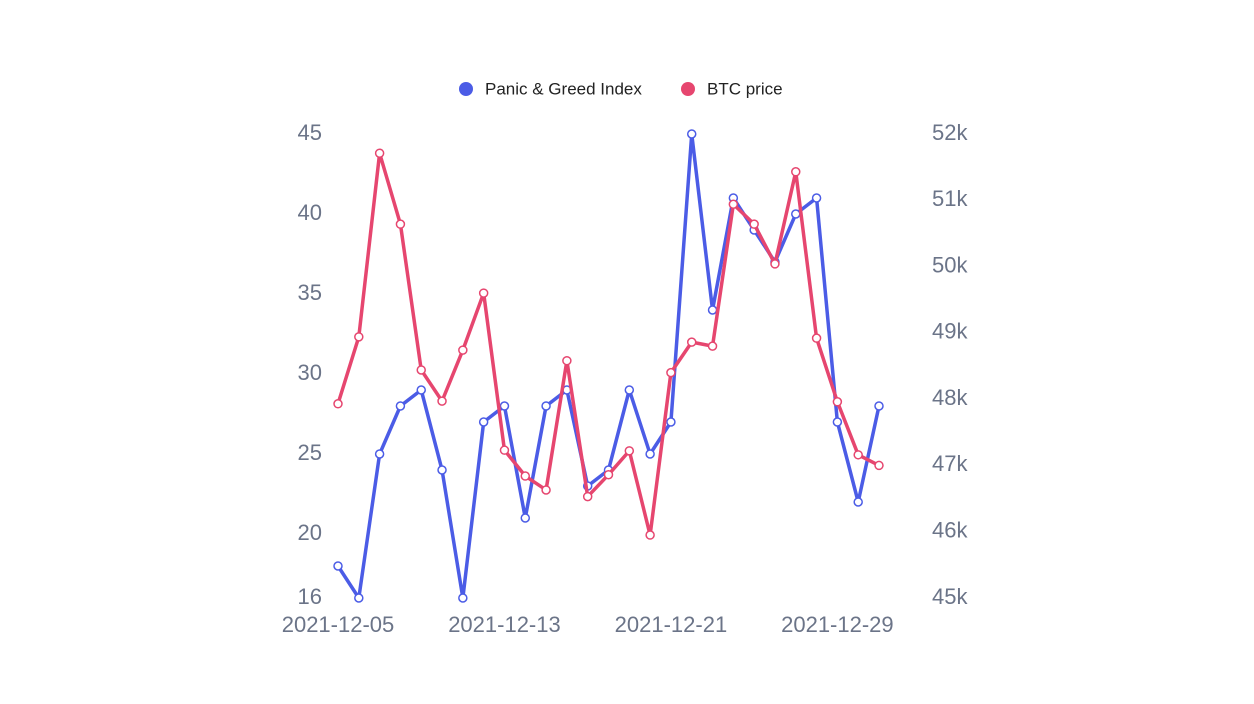 This screenshot has width=1254, height=704. I want to click on y2-tick-label: 50k, so click(950, 264).